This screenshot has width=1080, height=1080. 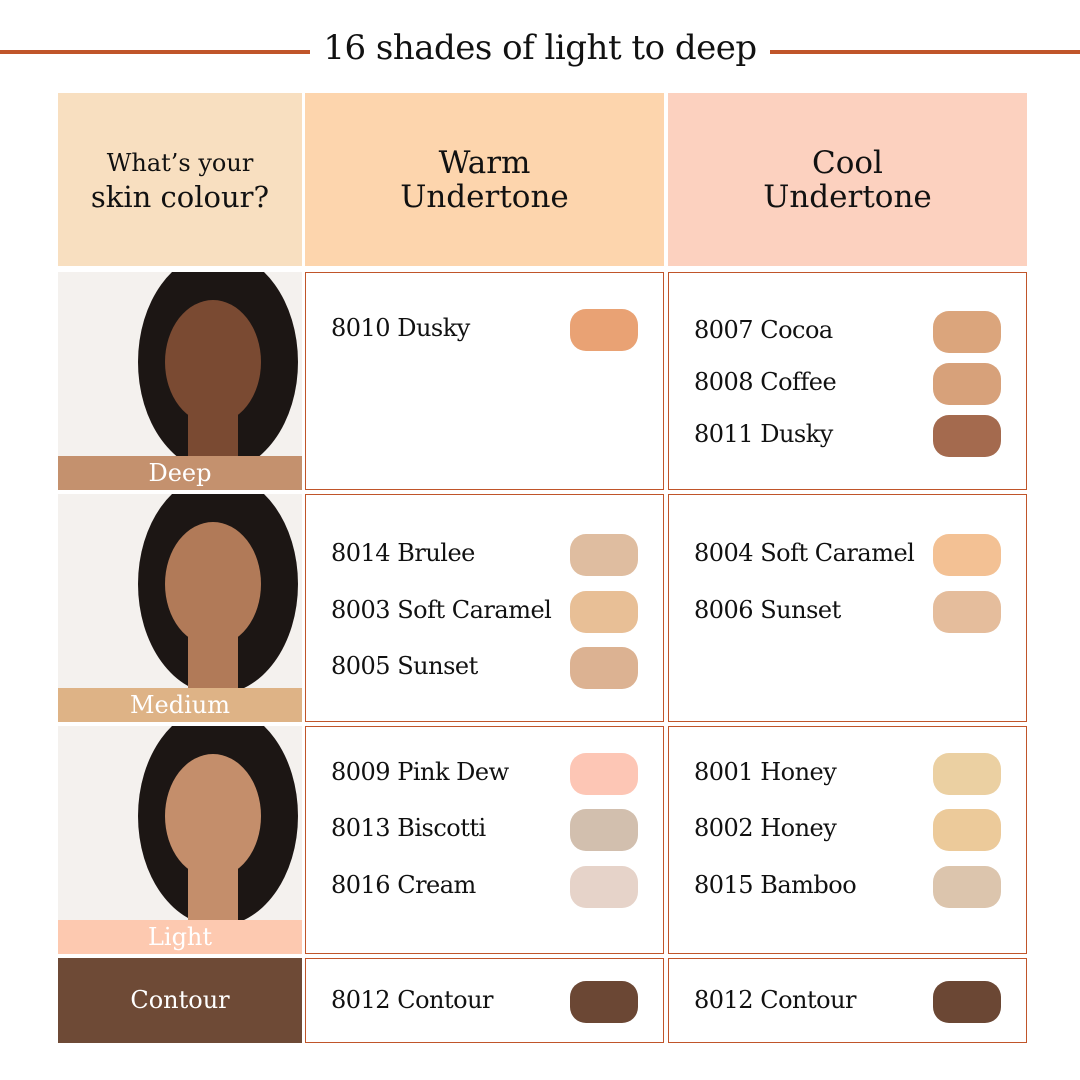 What do you see at coordinates (763, 434) in the screenshot?
I see `shade-name: 8011 Dusky` at bounding box center [763, 434].